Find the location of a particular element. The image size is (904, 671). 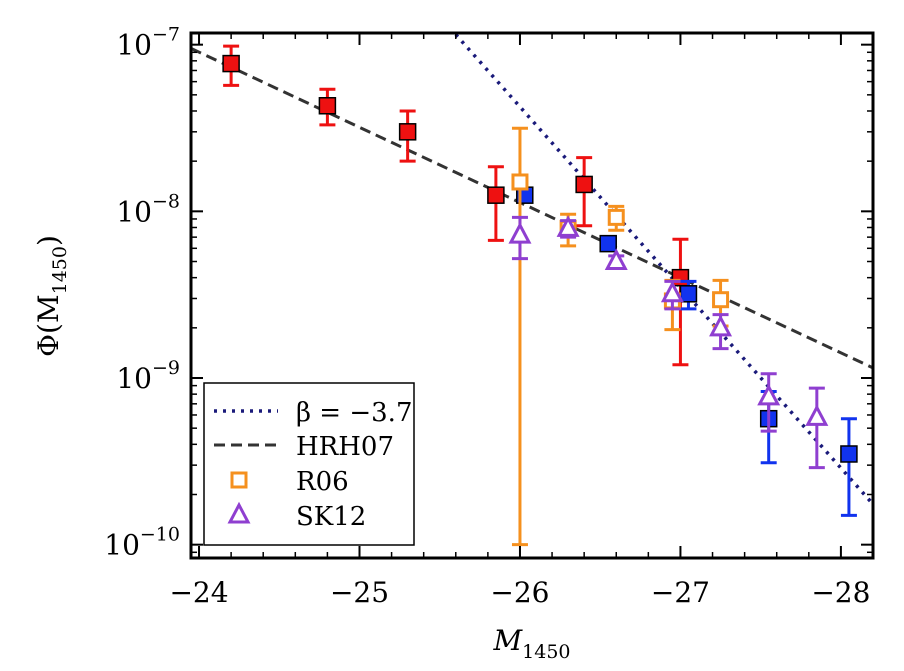

legend-label-hrh07: HRH07 is located at coordinates (345, 447).